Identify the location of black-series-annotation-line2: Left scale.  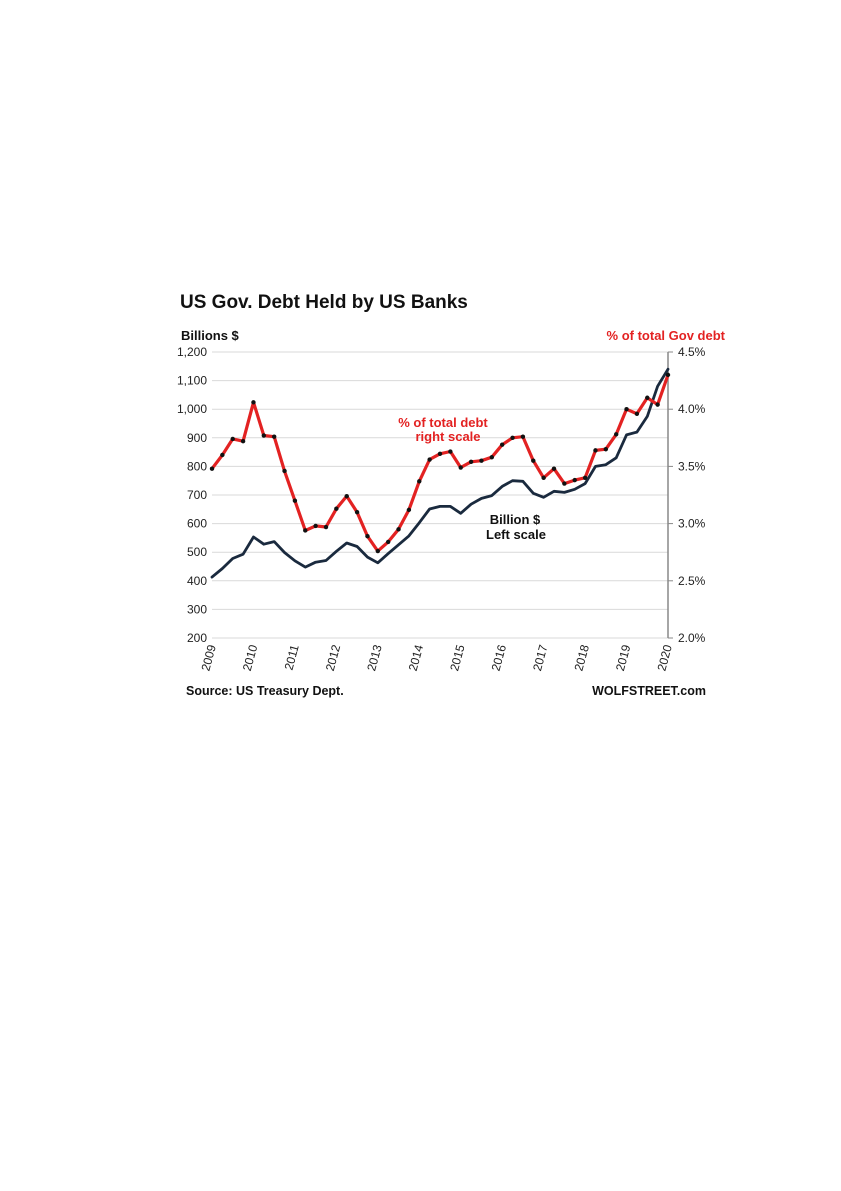
(516, 534).